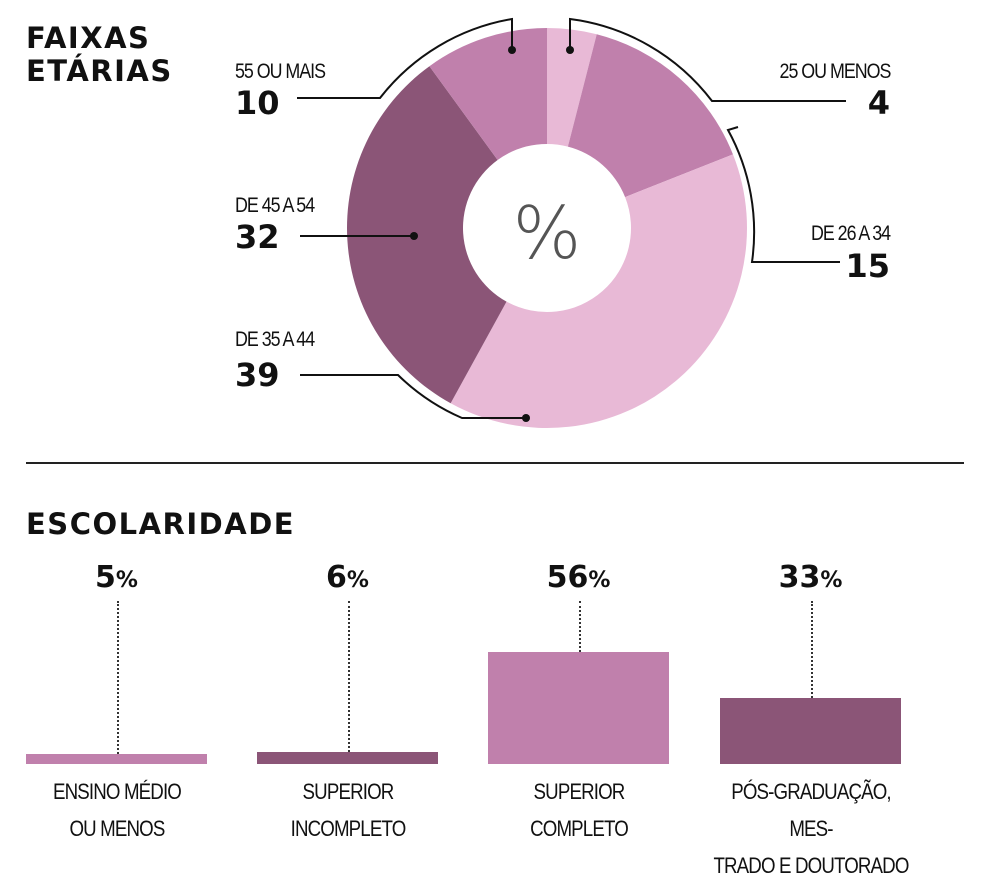 This screenshot has width=984, height=886. I want to click on leader-55-ou-mais, so click(405, 58).